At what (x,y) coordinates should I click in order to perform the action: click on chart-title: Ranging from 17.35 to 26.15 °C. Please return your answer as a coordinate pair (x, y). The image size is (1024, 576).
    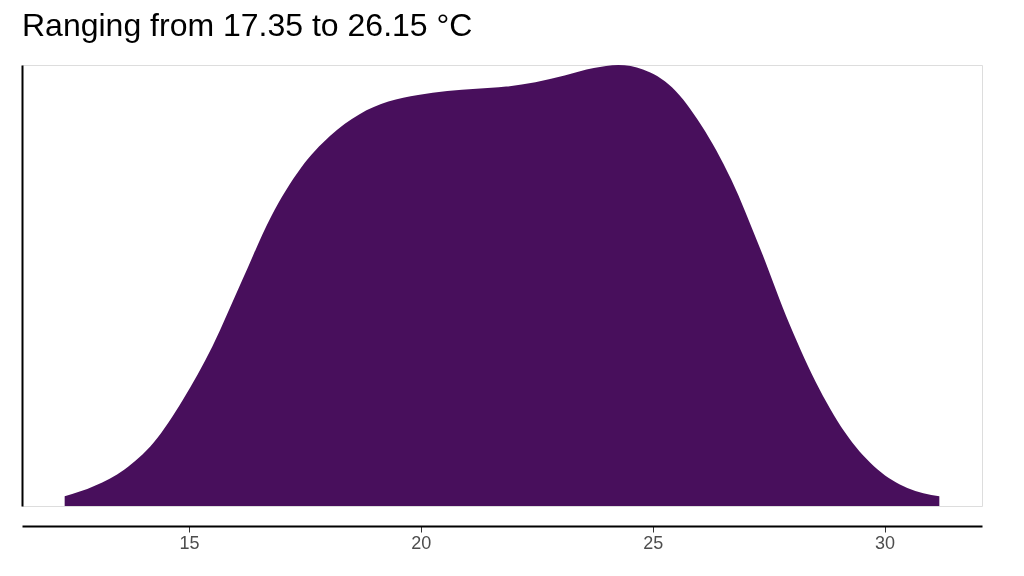
    Looking at the image, I should click on (247, 25).